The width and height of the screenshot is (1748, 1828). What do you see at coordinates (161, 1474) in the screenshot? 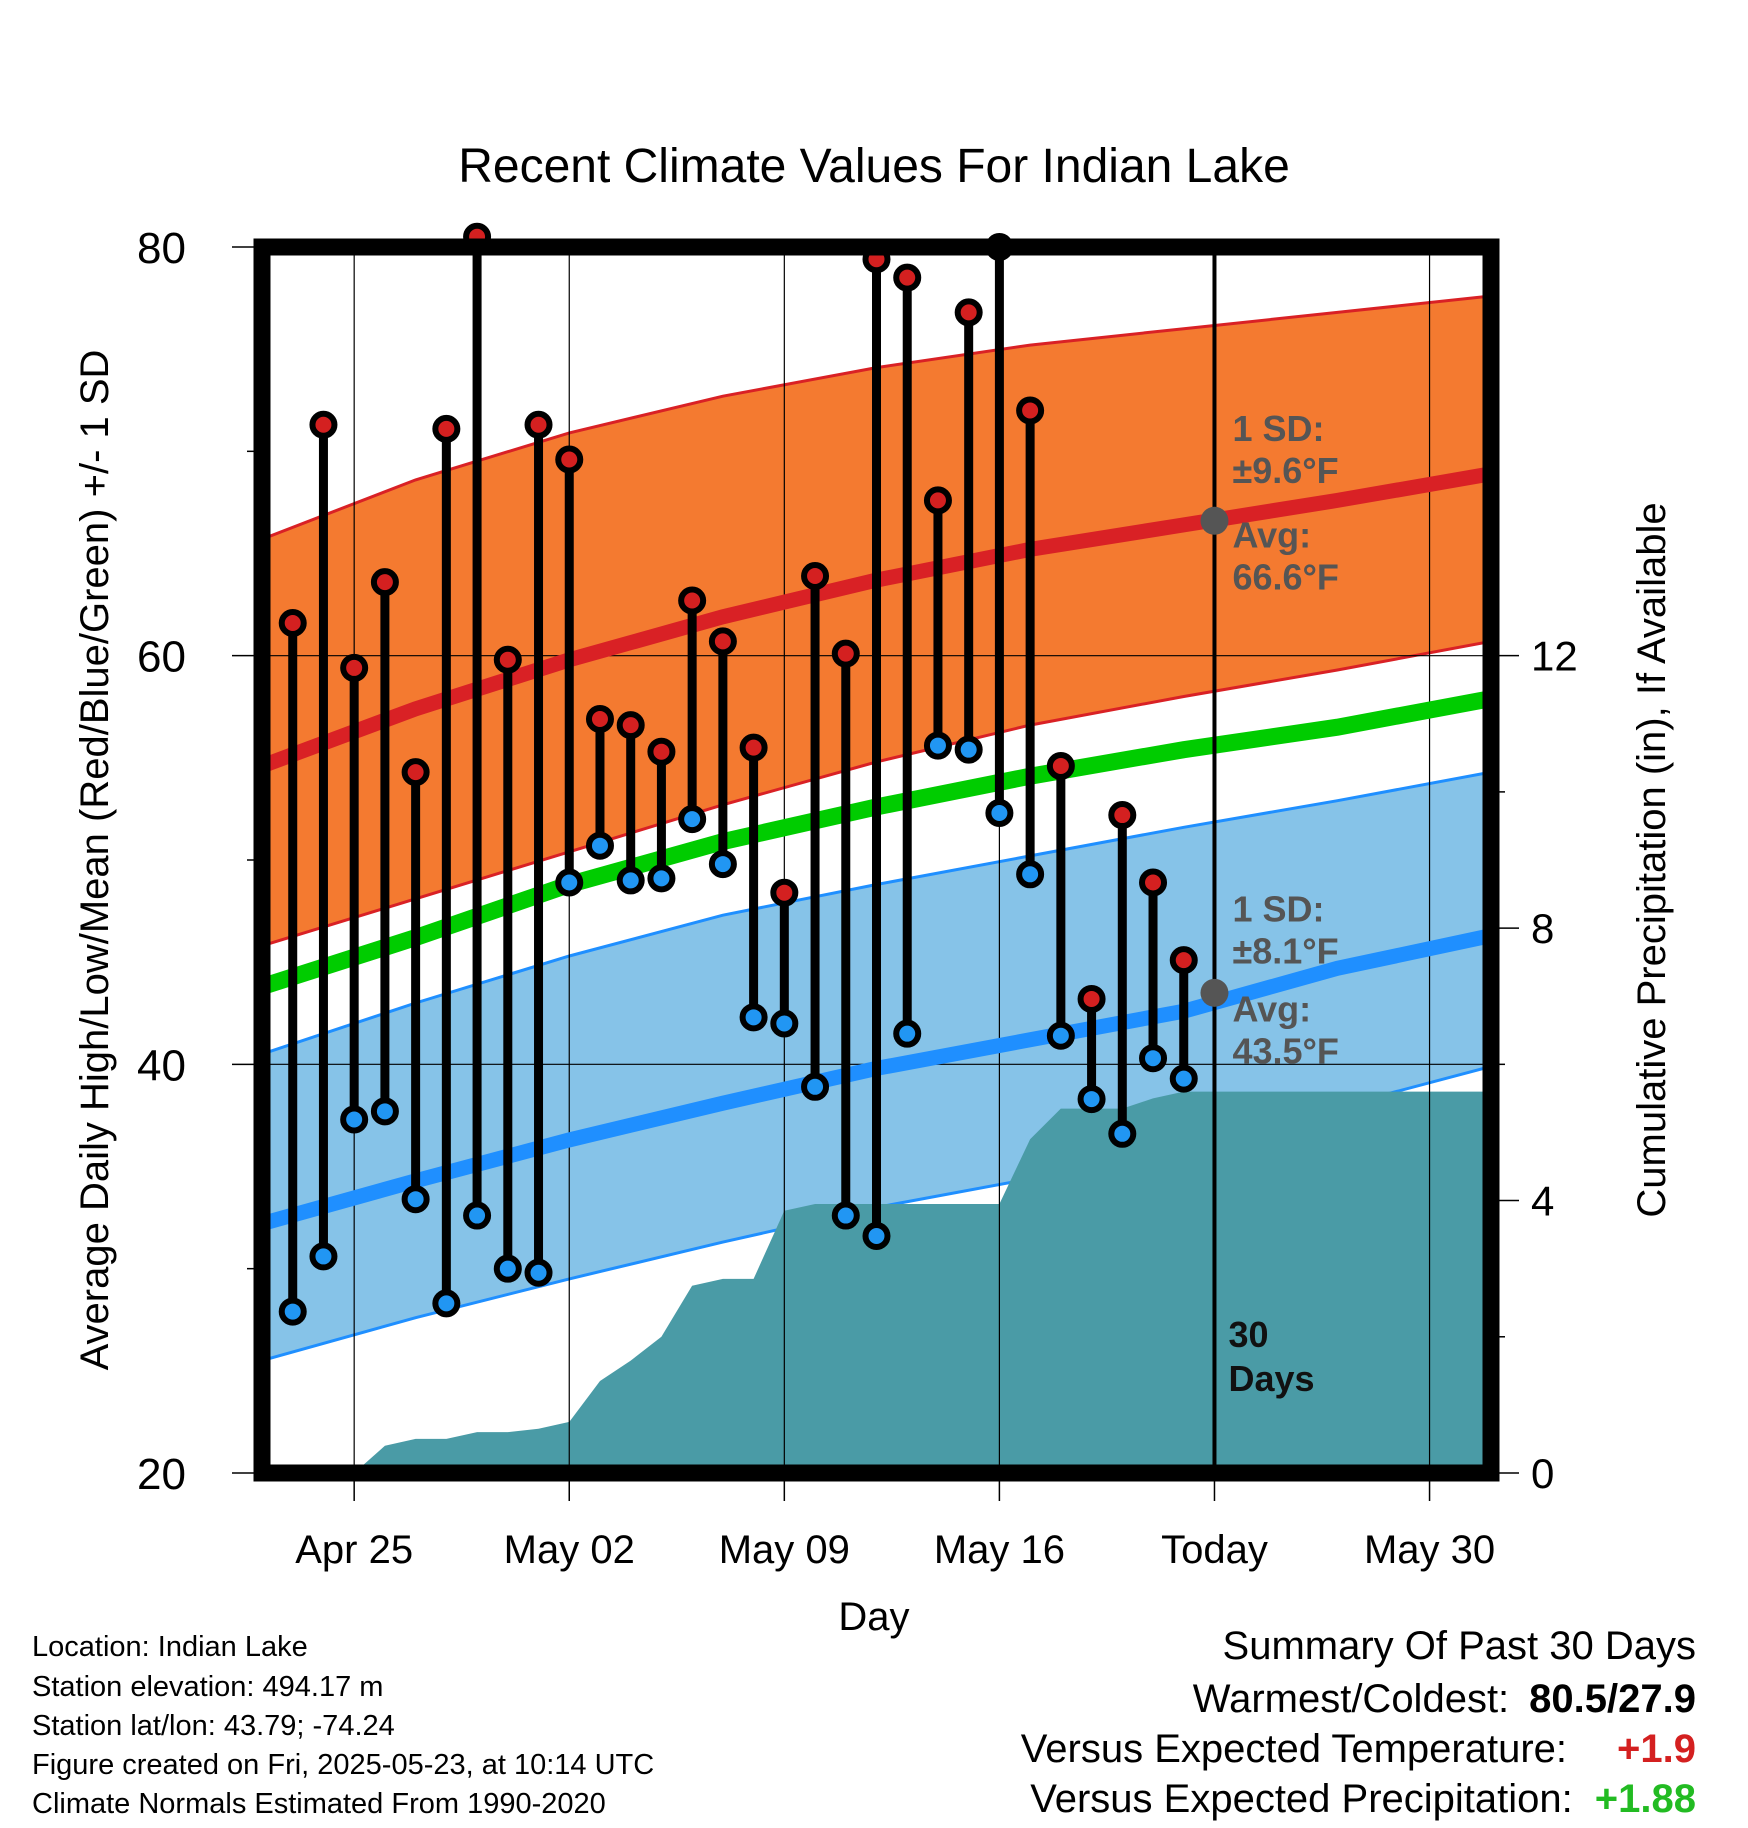
I see `y-tick-label: 20` at bounding box center [161, 1474].